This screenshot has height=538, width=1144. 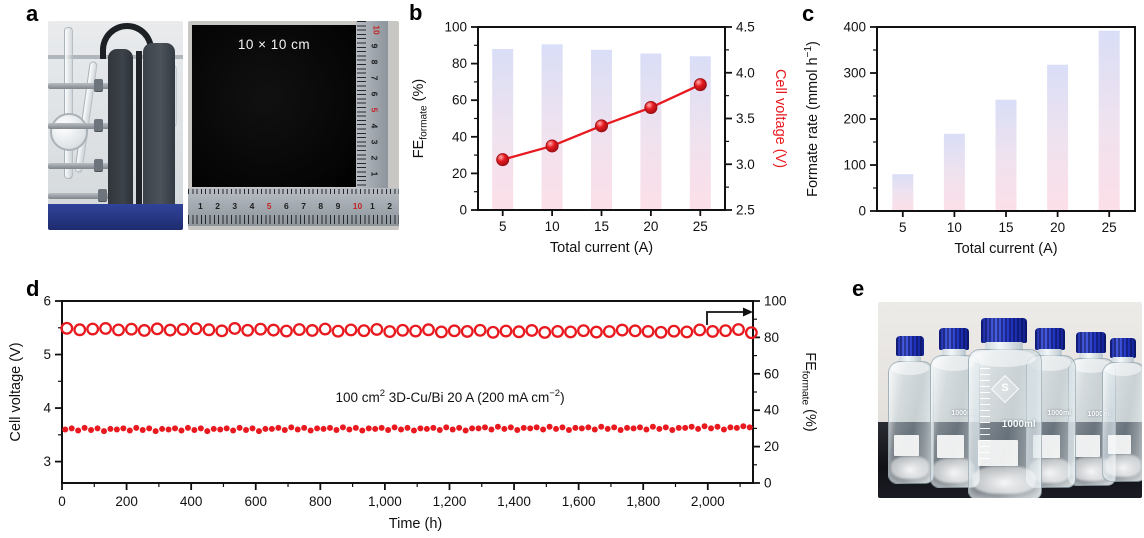 What do you see at coordinates (415, 524) in the screenshot?
I see `svg-text: Time (h)` at bounding box center [415, 524].